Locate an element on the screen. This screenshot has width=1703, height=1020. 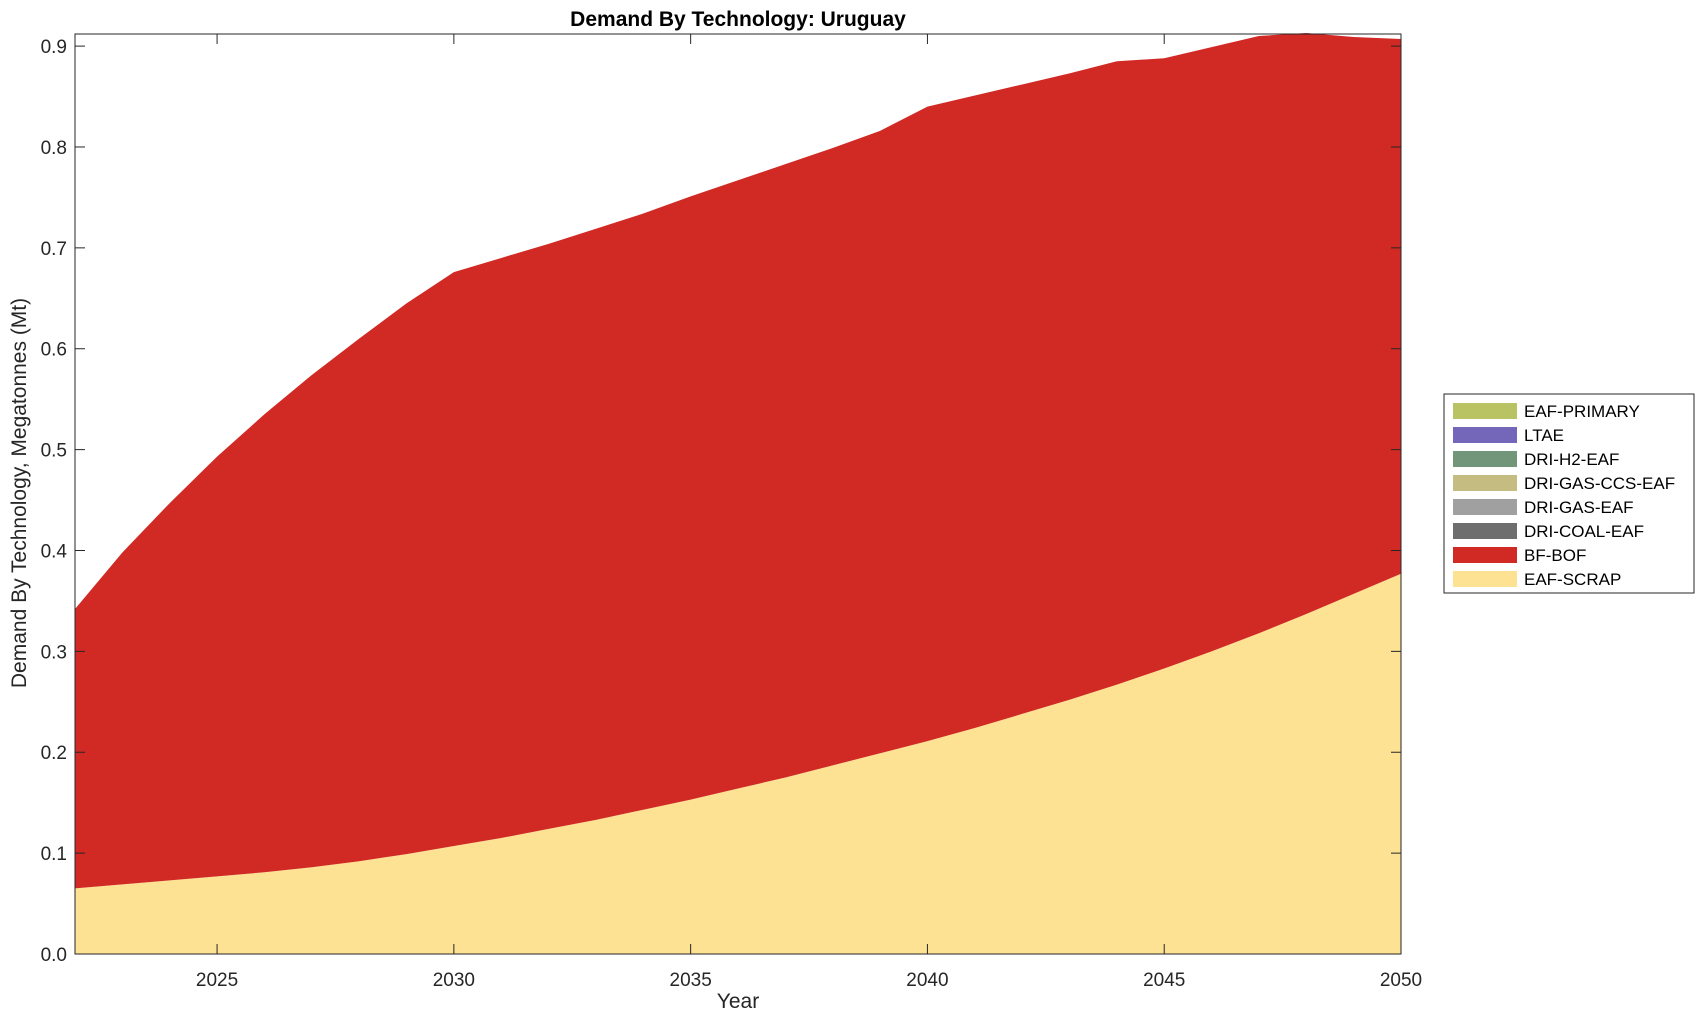
legend-label: DRI-COAL-EAF is located at coordinates (1584, 531).